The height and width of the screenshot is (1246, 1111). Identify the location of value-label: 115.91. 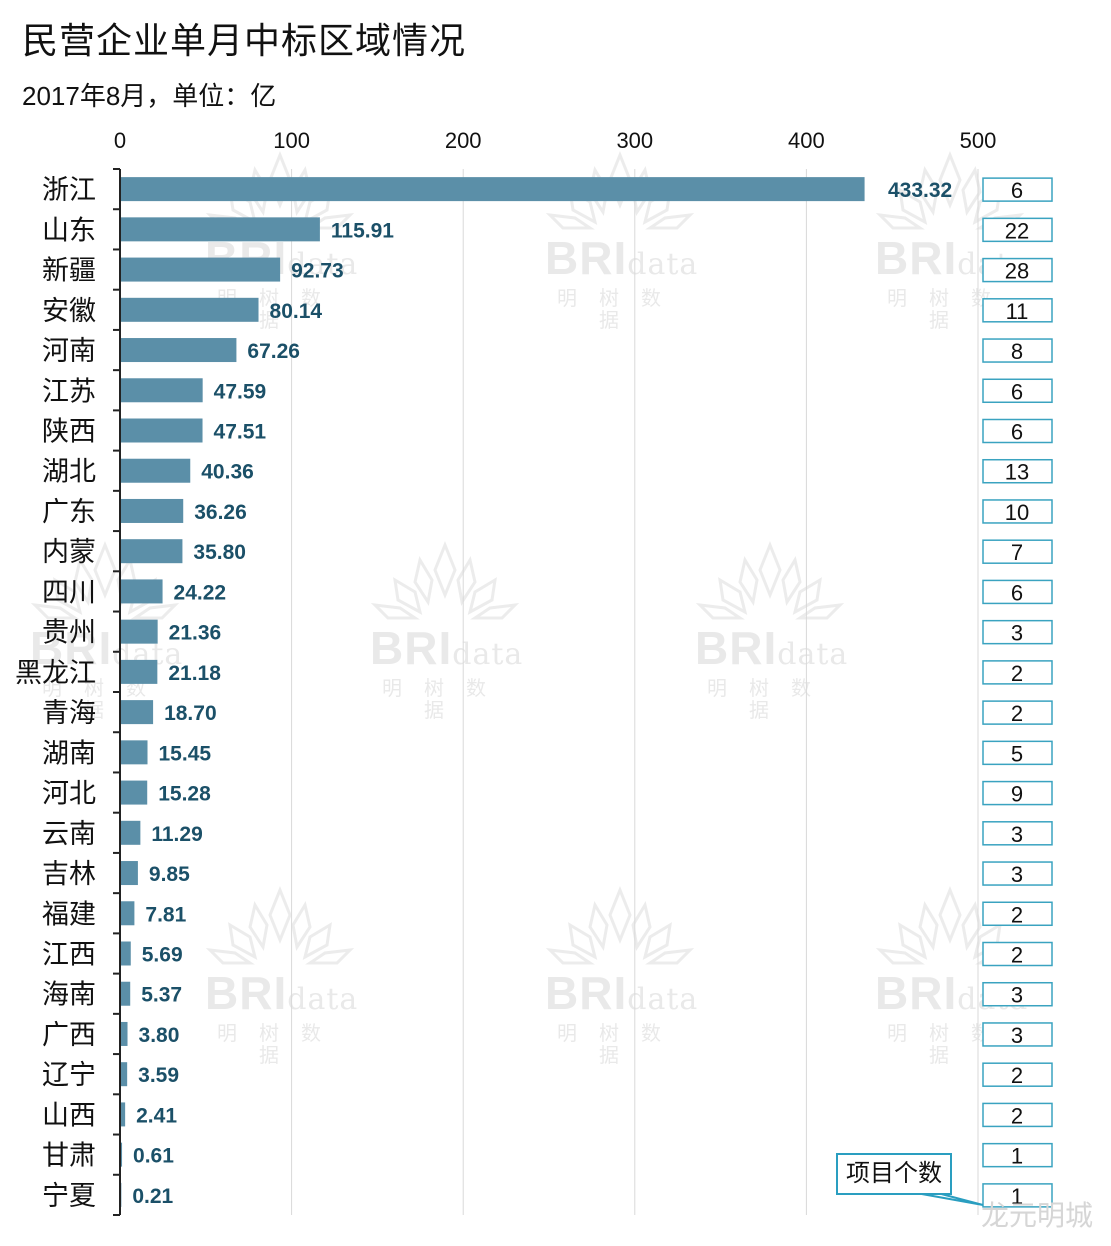
(362, 230).